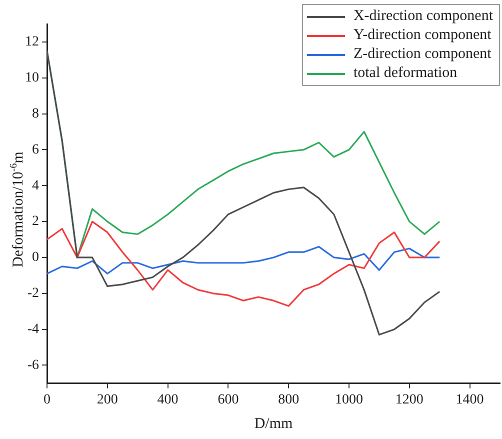 The height and width of the screenshot is (439, 502). I want to click on x-tick-label: 1400, so click(470, 400).